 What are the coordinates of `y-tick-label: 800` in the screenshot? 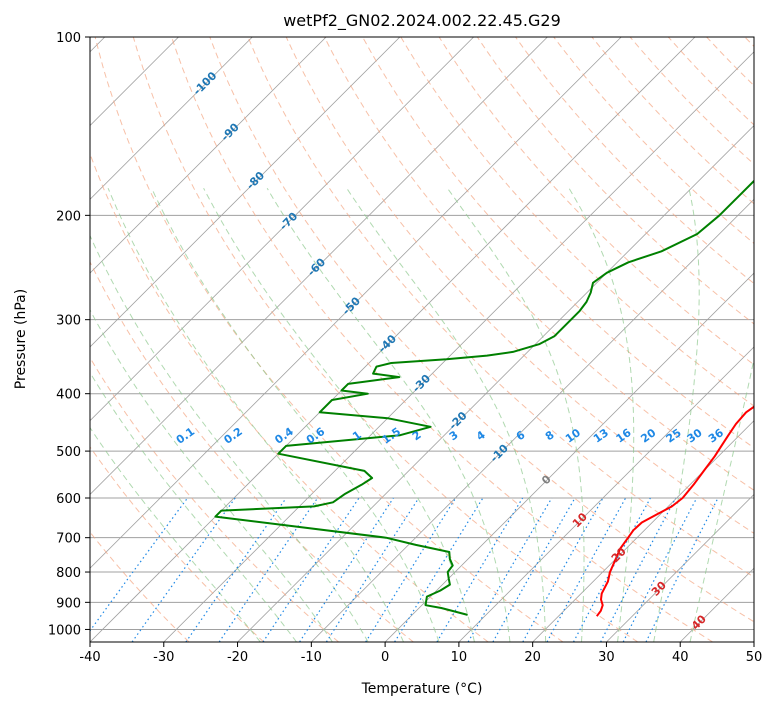 It's located at (68, 573).